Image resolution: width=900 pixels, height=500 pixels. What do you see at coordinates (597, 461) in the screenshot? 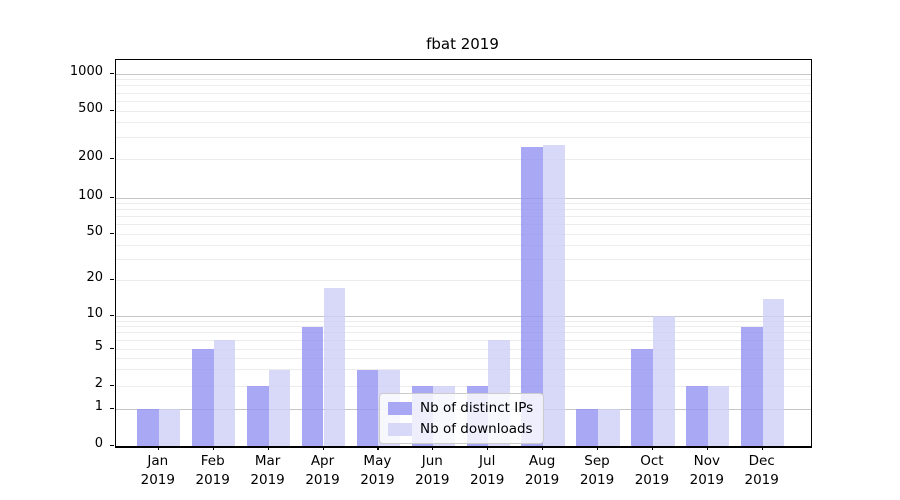
I see `x-tick-month: Sep` at bounding box center [597, 461].